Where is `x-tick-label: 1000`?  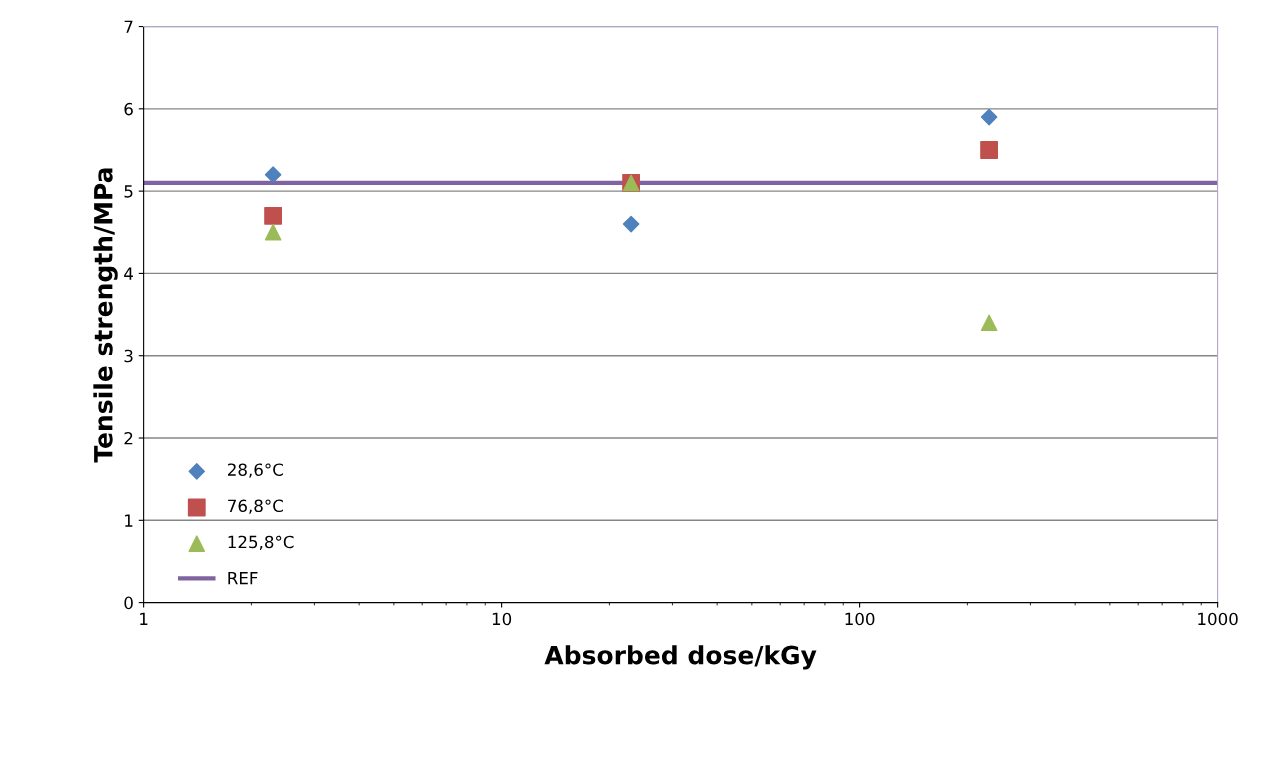 x-tick-label: 1000 is located at coordinates (1218, 619).